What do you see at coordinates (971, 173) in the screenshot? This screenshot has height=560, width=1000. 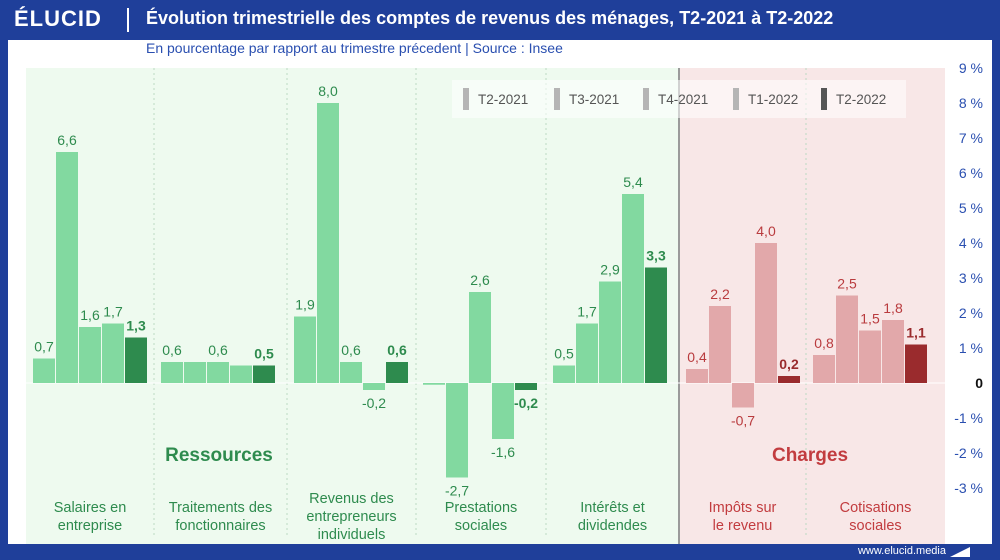 I see `y-tick-label: 6 %` at bounding box center [971, 173].